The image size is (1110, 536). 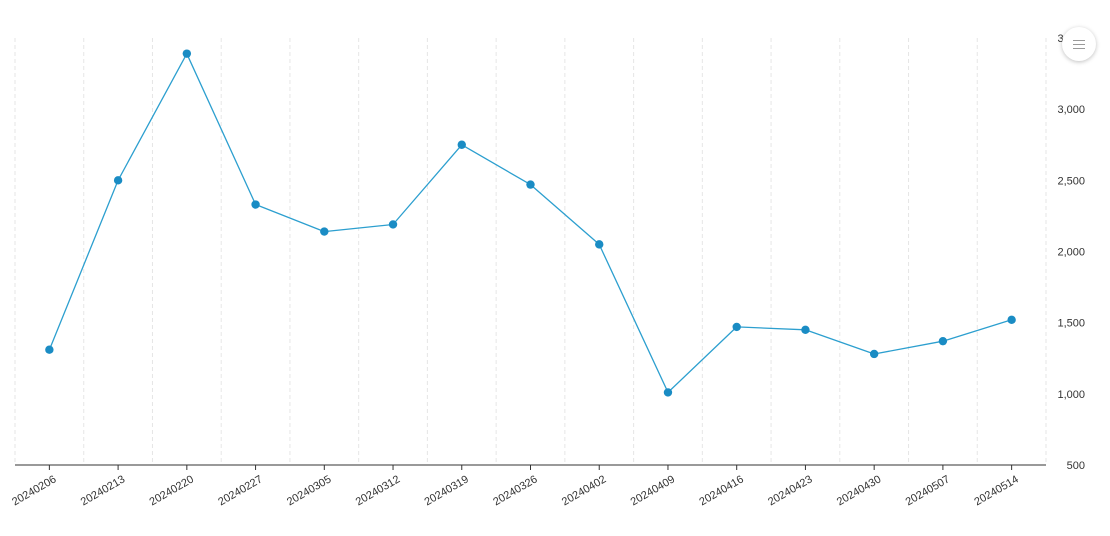 What do you see at coordinates (446, 490) in the screenshot?
I see `x-tick-label: 20240319` at bounding box center [446, 490].